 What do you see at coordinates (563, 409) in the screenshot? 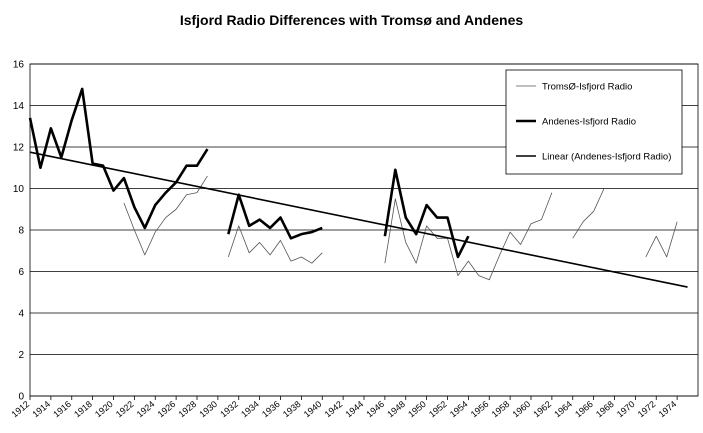
I see `x-tick-label: 1964` at bounding box center [563, 409].